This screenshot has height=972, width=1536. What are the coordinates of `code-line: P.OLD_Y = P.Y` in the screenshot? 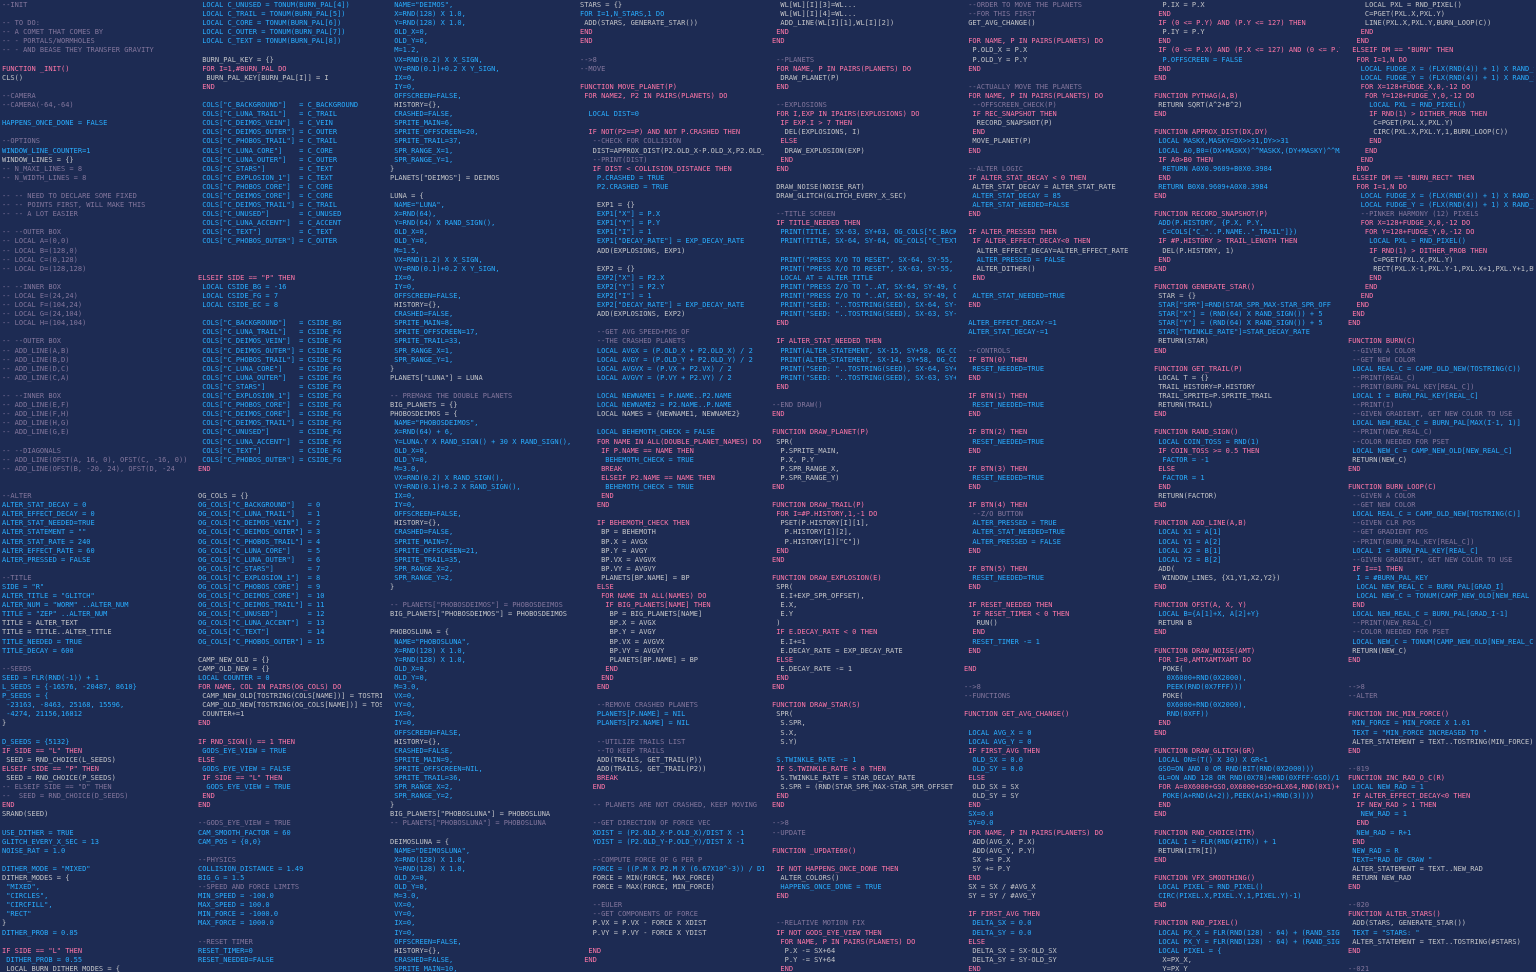 It's located at (996, 59).